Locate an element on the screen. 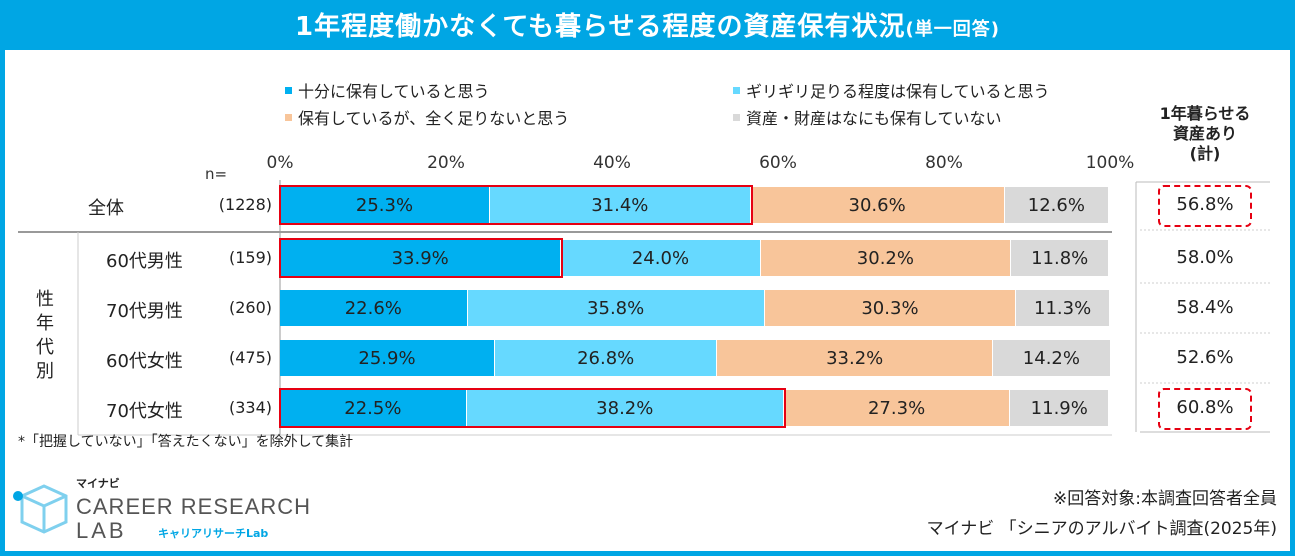  legend-item: ギリギリ足りる程度は保有していると思う is located at coordinates (891, 90).